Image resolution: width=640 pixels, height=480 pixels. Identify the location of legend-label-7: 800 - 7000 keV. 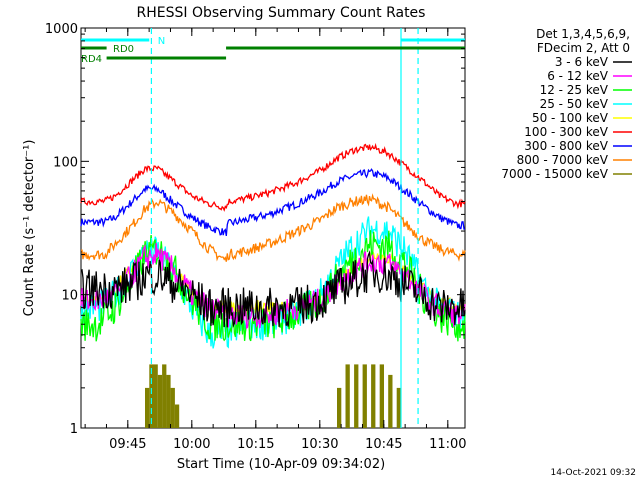
(563, 160).